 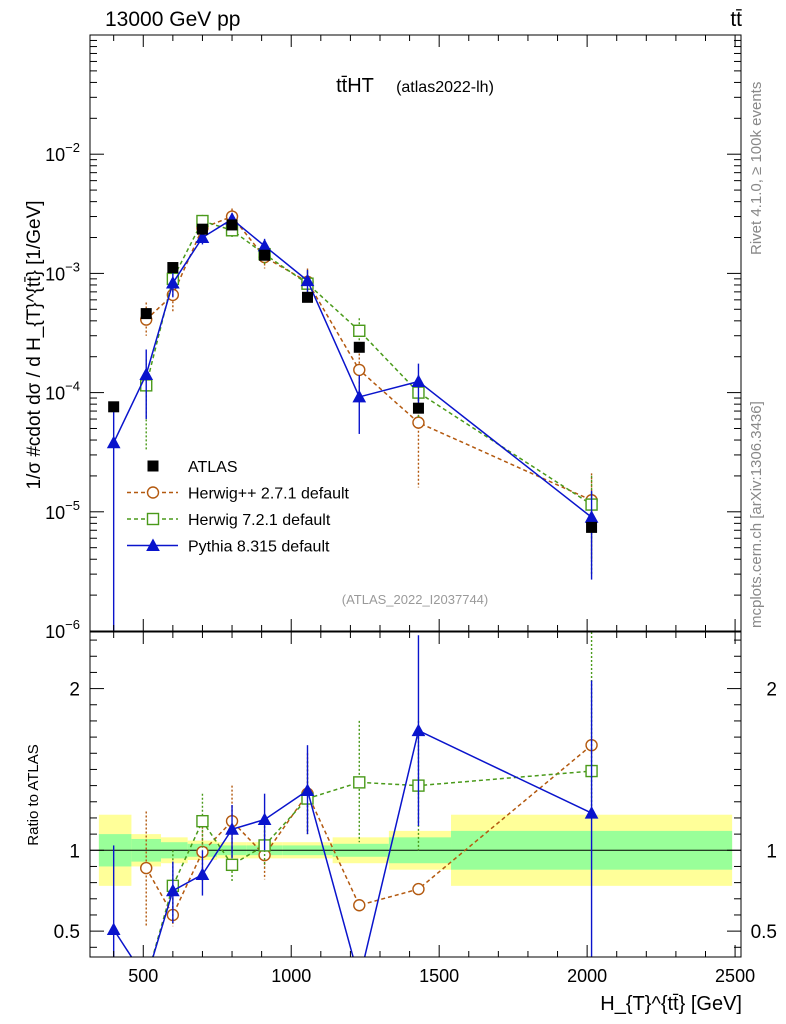 What do you see at coordinates (74, 851) in the screenshot?
I see `ratio-y-tick-label: 1` at bounding box center [74, 851].